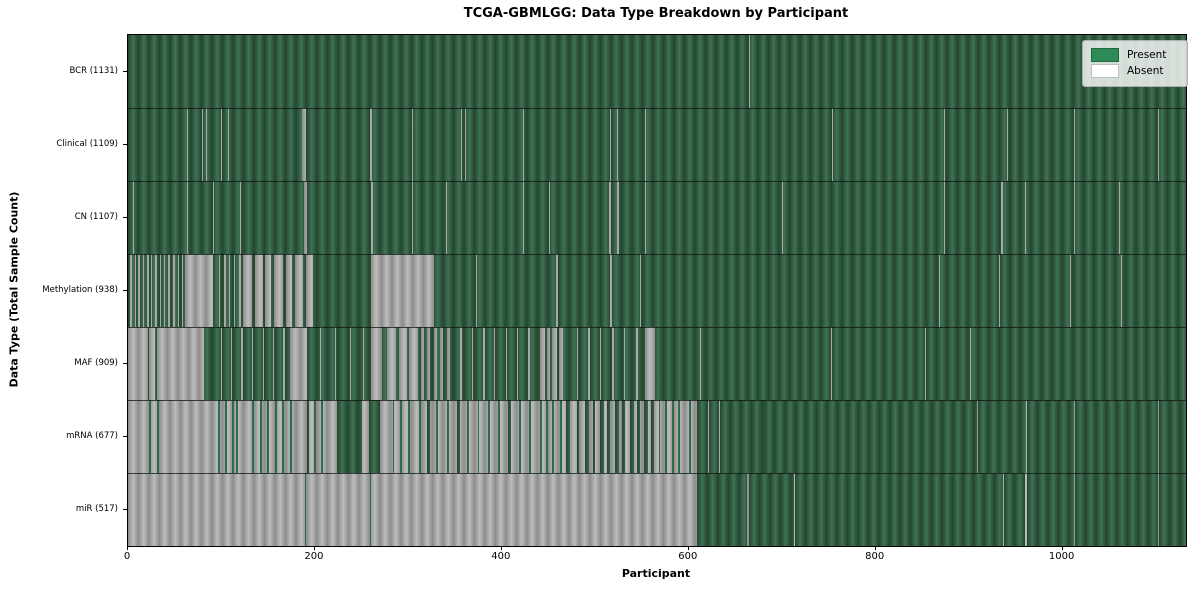  I want to click on y-tick-label-bcr: BCR (1131), so click(94, 70).